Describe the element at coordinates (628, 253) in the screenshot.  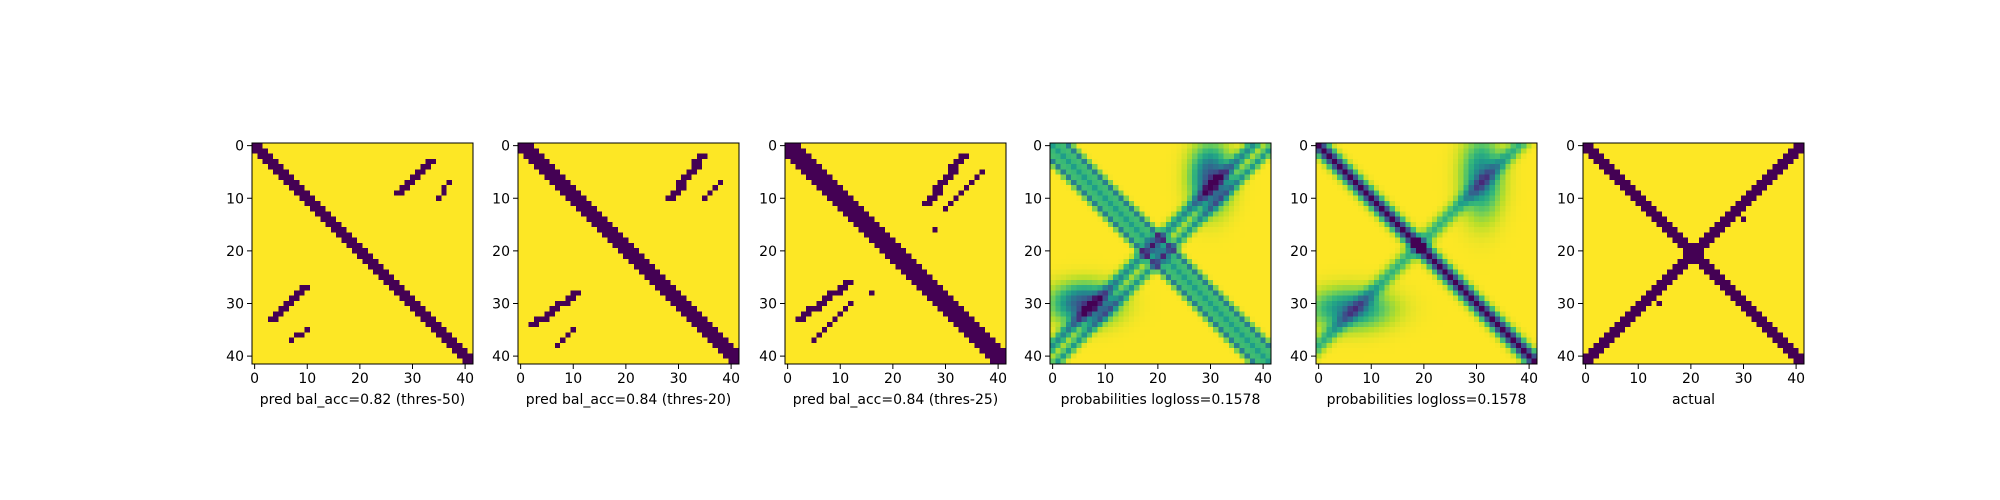
I see `axes-frame` at that location.